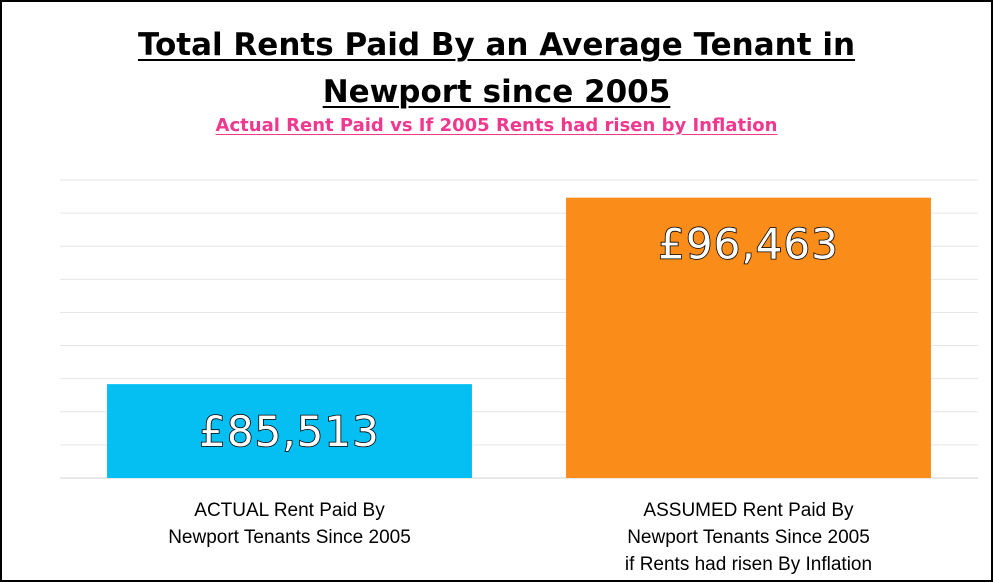 The image size is (993, 582). Describe the element at coordinates (496, 45) in the screenshot. I see `chart-title-line-1: Total Rents Paid By an Average Tenant in` at that location.